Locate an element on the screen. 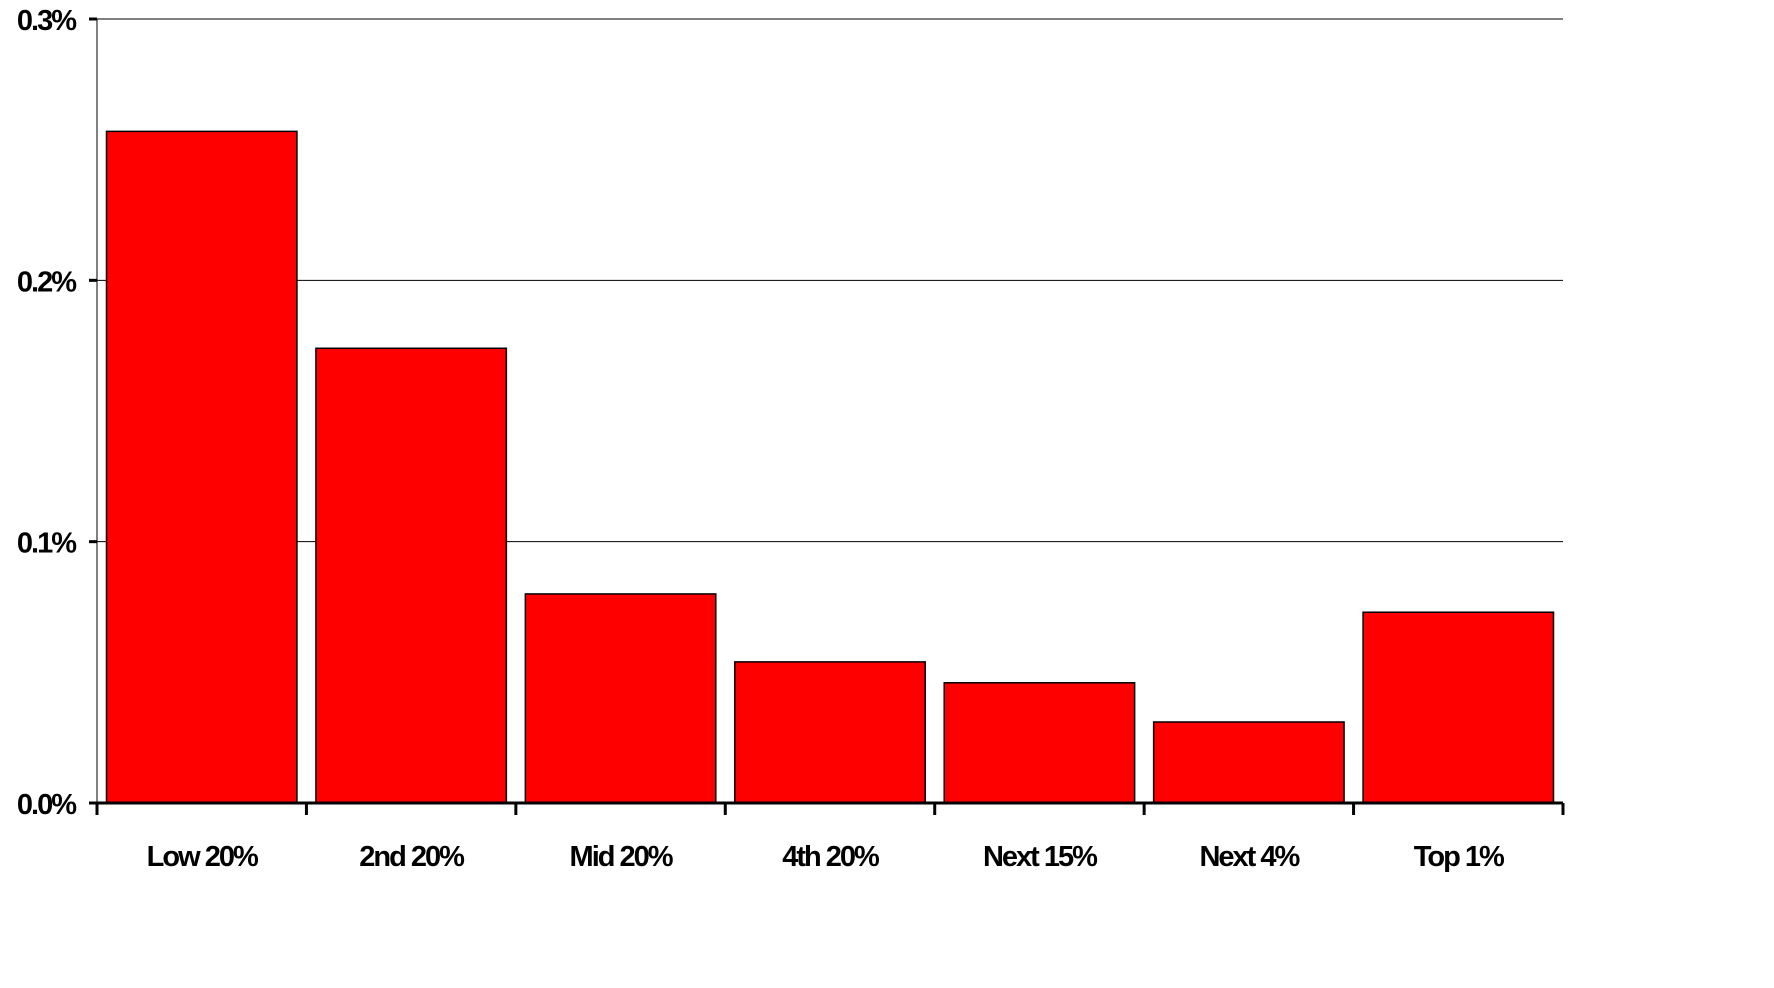  y-tick-label: 0.1% is located at coordinates (47, 544).